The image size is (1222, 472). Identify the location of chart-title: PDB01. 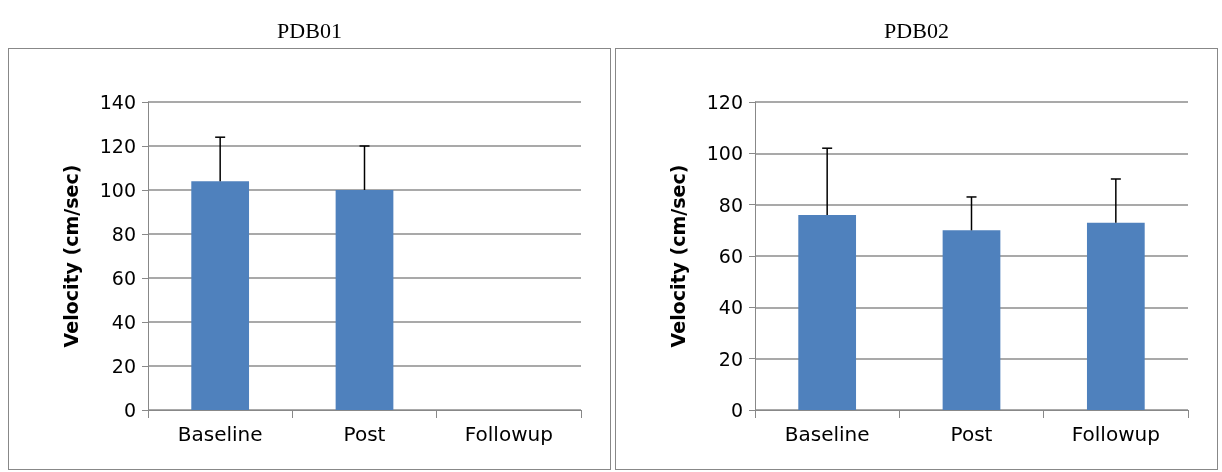
(309, 30).